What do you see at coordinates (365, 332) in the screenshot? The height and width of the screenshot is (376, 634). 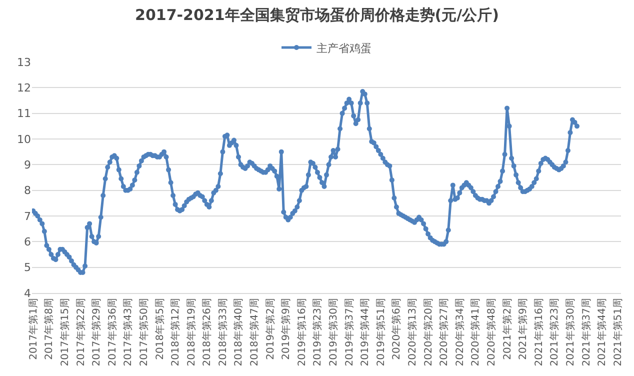 I see `x-tick-label: 2019年第44周` at bounding box center [365, 332].